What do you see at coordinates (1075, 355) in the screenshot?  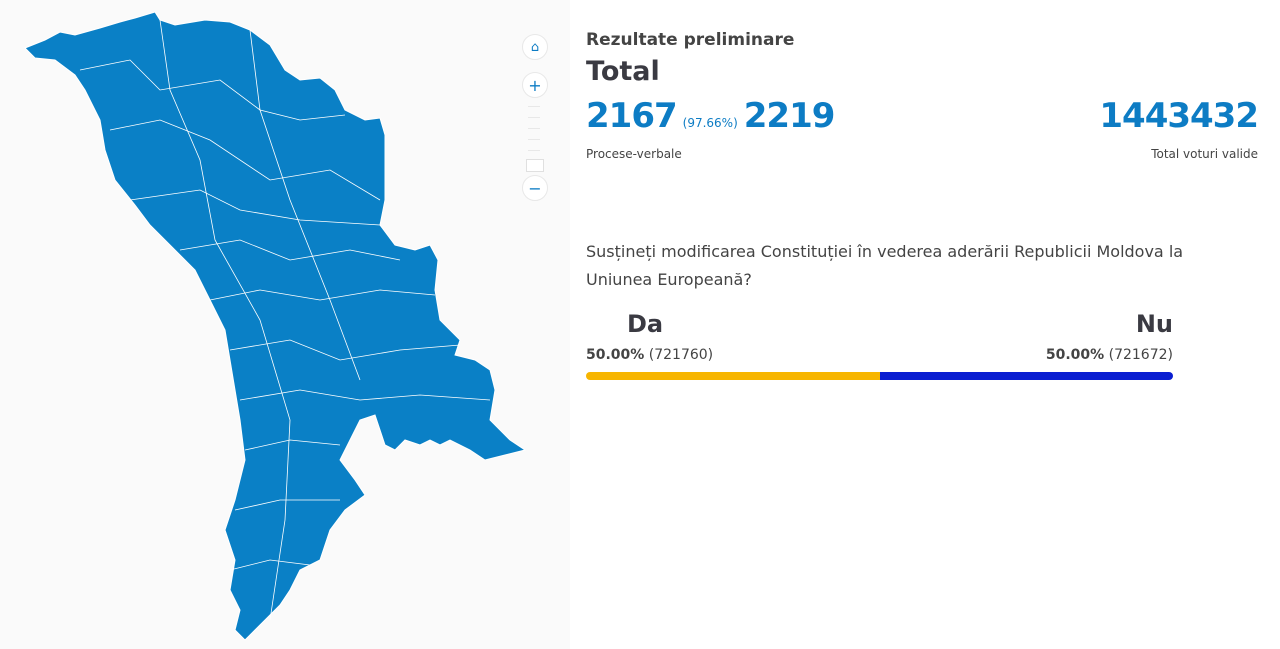 I see `option-nu-percent: 50.00%` at bounding box center [1075, 355].